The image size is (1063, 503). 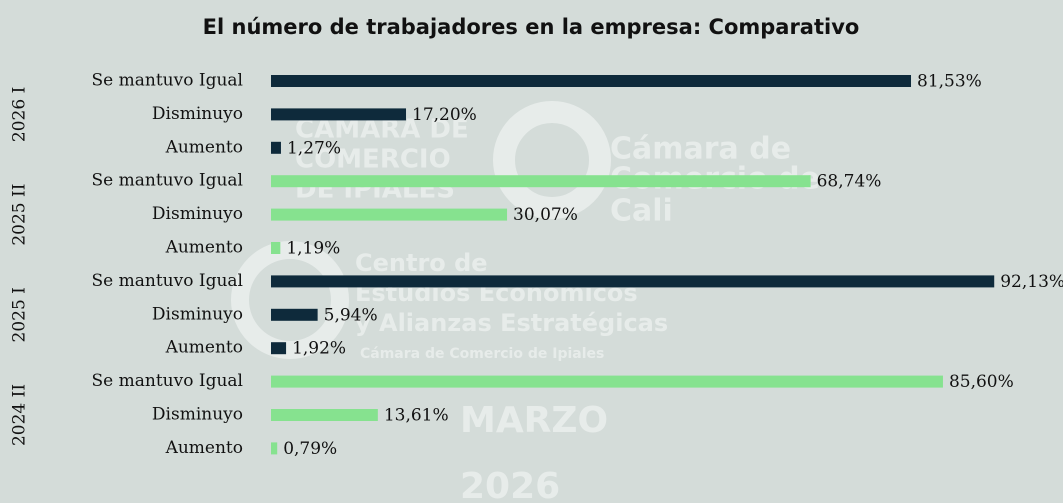 I want to click on value-label: 5,94%, so click(x=351, y=315).